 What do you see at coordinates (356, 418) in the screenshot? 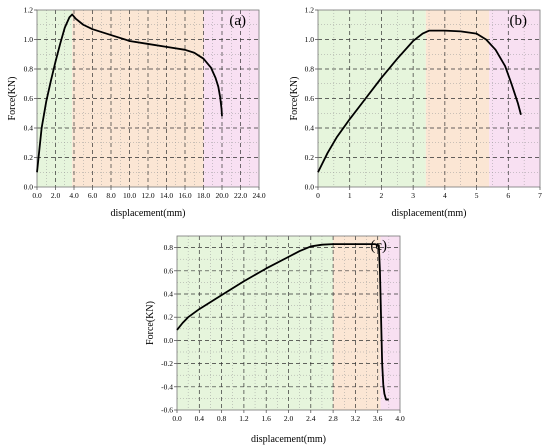
I see `panel-c-x-tick-label: 3.2` at bounding box center [356, 418].